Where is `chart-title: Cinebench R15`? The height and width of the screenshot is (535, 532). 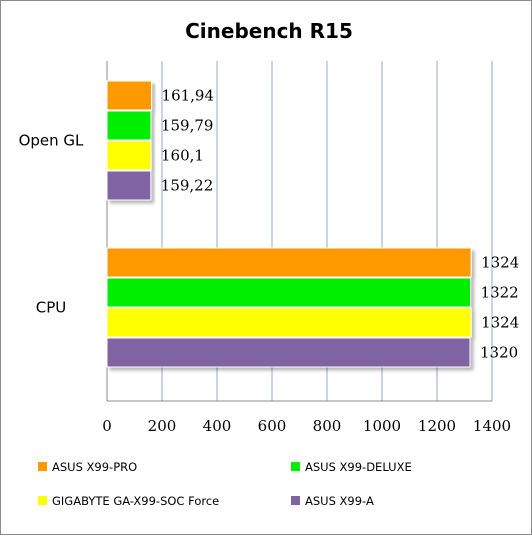
chart-title: Cinebench R15 is located at coordinates (269, 31).